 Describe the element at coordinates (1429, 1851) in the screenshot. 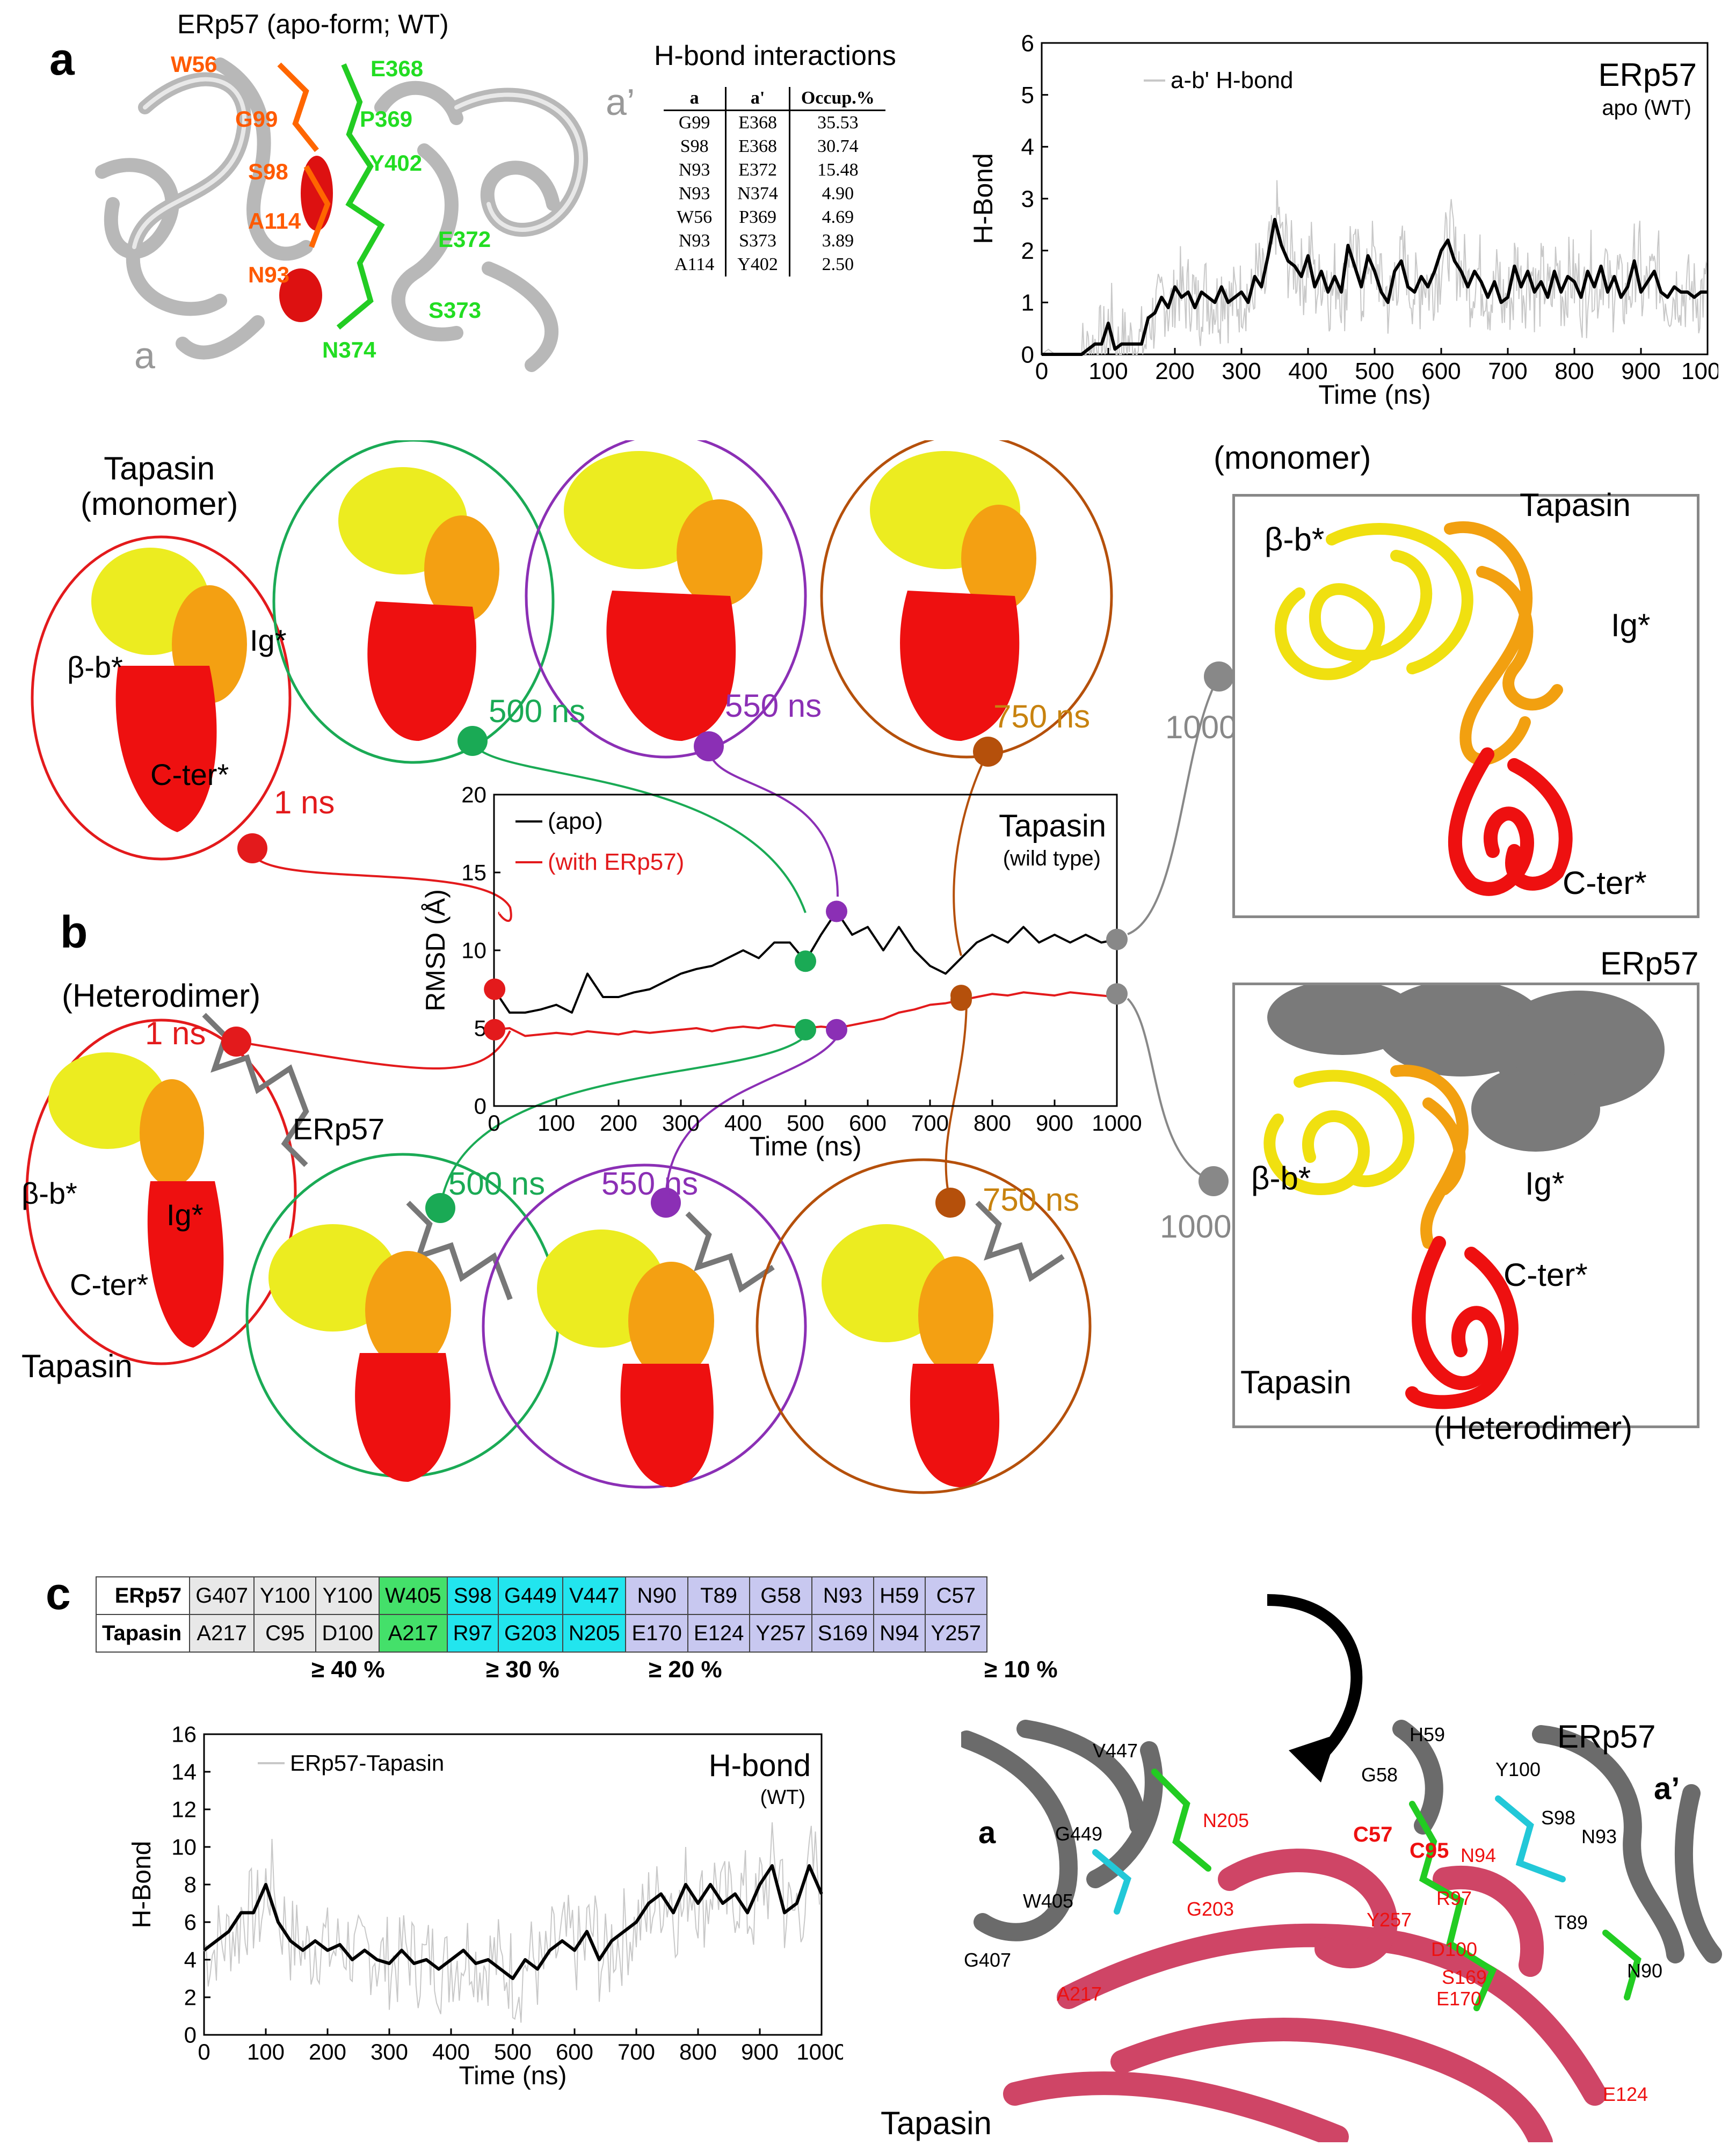

I see `residue-c95: C95` at that location.